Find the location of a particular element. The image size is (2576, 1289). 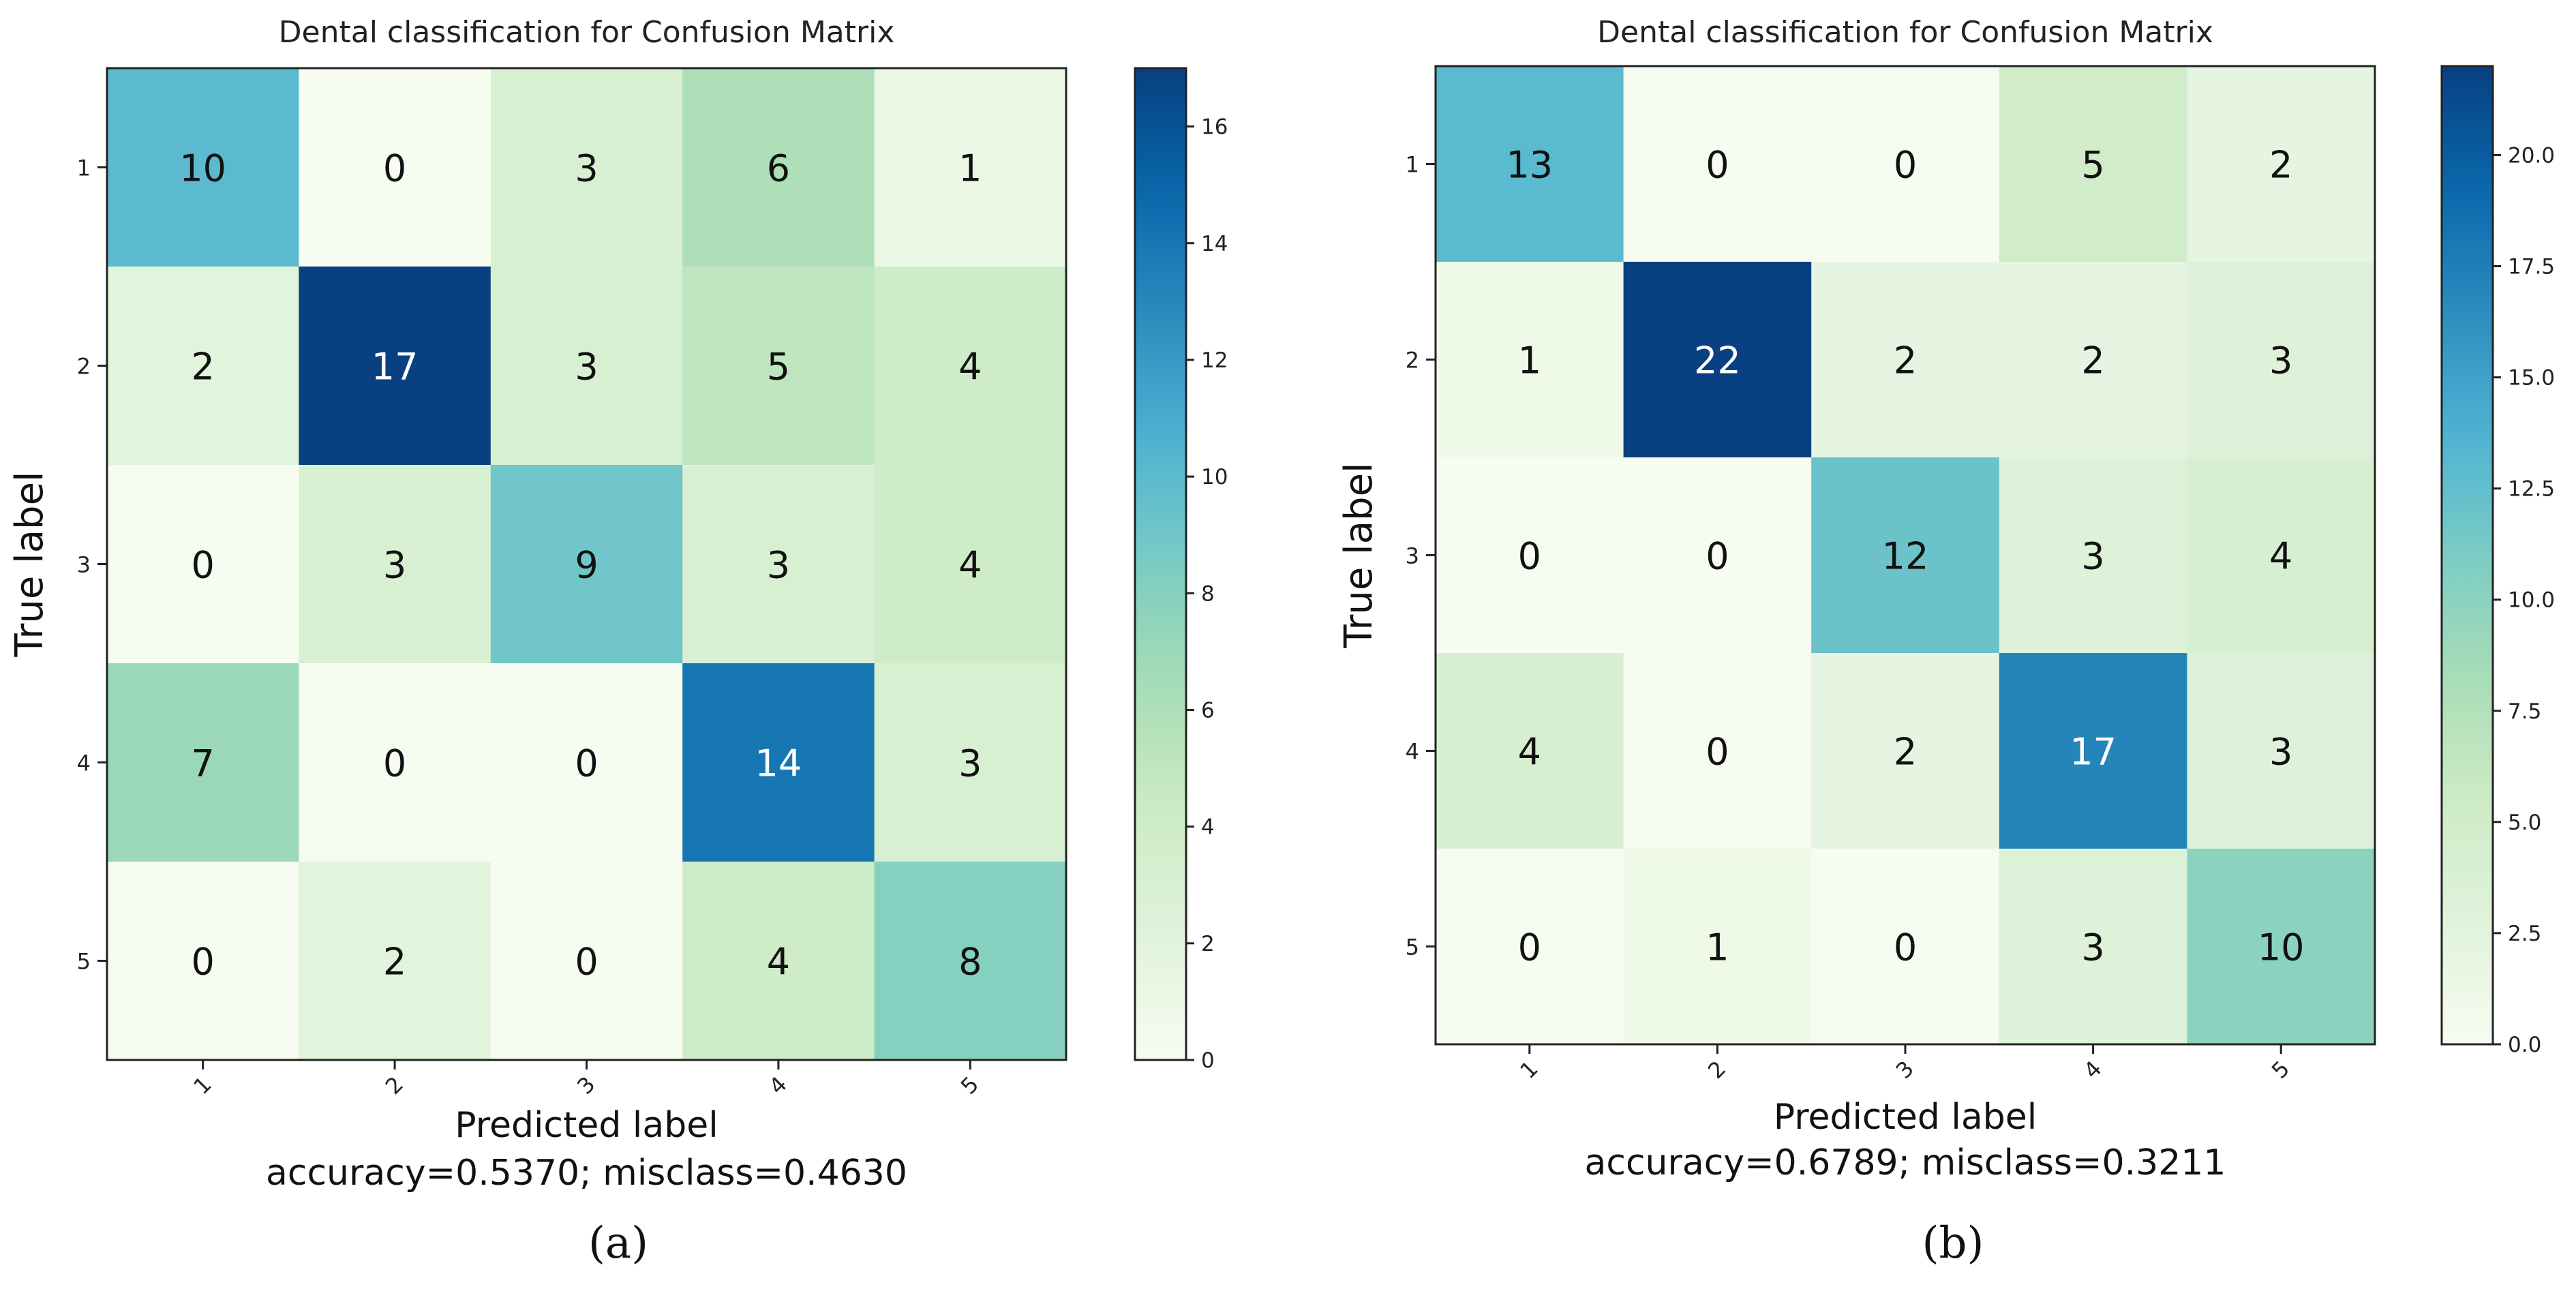

heatmap-cell-r5-c2 is located at coordinates (1718, 947).